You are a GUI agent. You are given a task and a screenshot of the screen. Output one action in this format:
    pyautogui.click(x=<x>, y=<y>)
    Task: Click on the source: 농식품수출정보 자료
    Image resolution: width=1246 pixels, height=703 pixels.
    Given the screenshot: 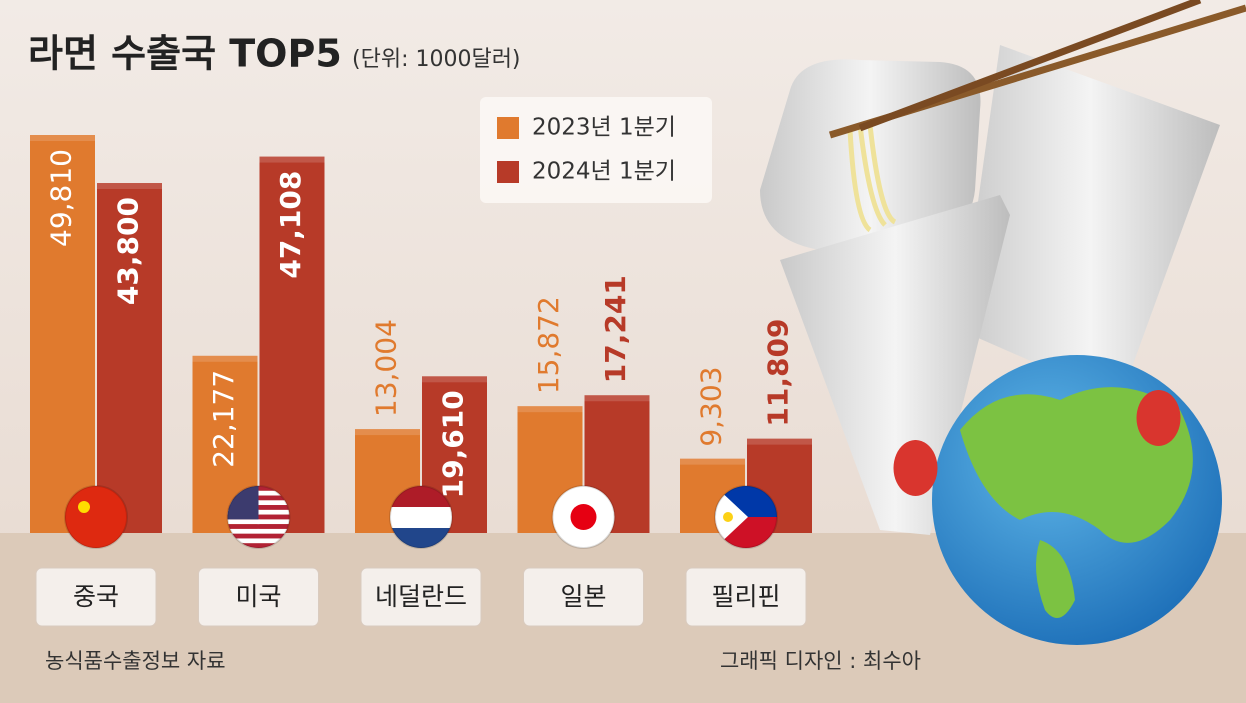 What is the action you would take?
    pyautogui.click(x=135, y=661)
    